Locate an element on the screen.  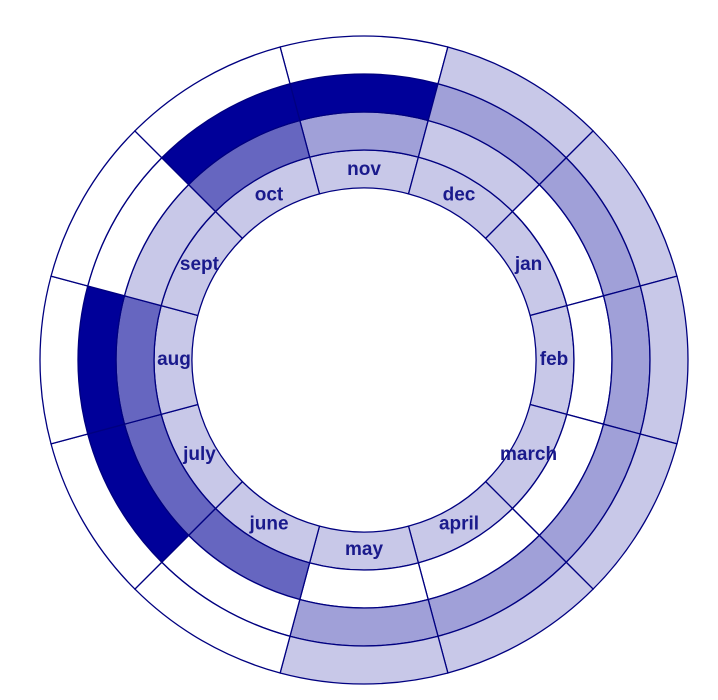
month-label-april: april is located at coordinates (459, 524).